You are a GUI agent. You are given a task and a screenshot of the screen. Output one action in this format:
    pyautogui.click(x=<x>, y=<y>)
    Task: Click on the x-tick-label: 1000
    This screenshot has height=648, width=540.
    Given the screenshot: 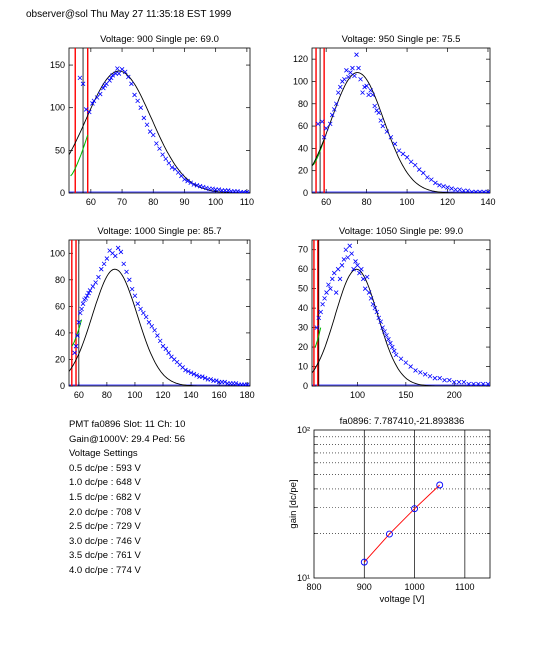 What is the action you would take?
    pyautogui.click(x=415, y=587)
    